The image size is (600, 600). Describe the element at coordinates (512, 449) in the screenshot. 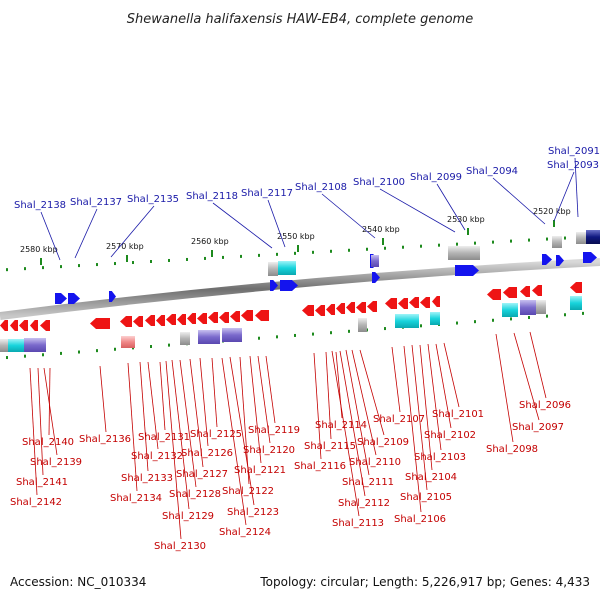

I see `gene-label-bottom: Shal_2098` at that location.